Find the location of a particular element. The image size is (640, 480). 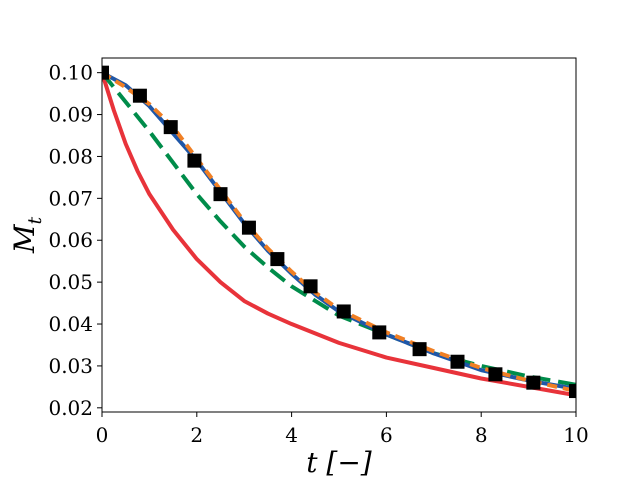

x-tick-label: 2 is located at coordinates (196, 435).